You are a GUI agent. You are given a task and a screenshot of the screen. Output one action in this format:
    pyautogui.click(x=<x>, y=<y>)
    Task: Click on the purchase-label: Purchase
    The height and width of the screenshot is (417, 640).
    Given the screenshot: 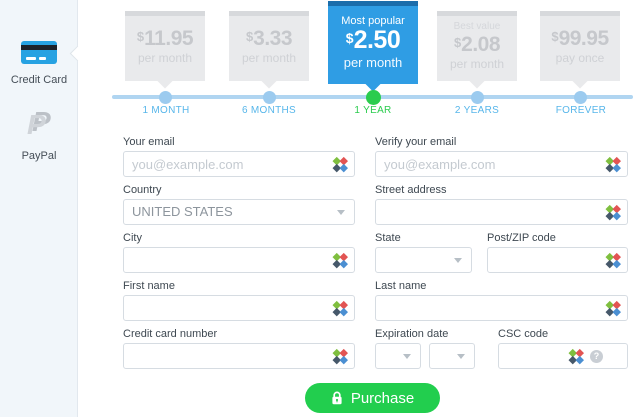 What is the action you would take?
    pyautogui.click(x=382, y=398)
    